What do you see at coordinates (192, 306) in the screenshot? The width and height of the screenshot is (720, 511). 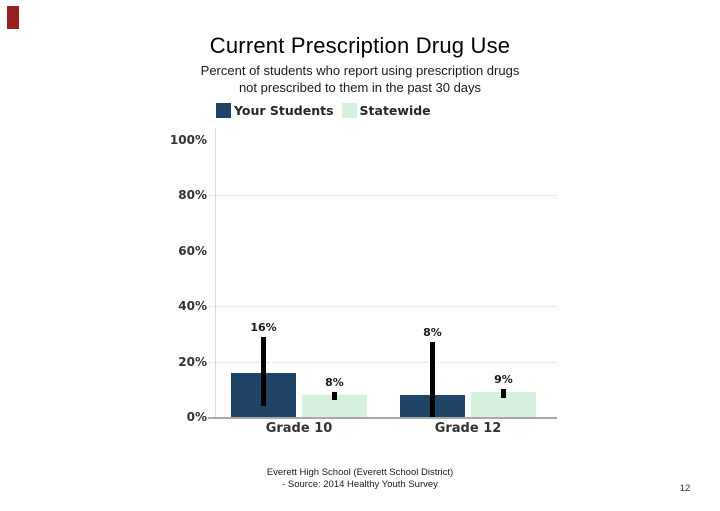 I see `y-axis-tick-label: 40%` at bounding box center [192, 306].